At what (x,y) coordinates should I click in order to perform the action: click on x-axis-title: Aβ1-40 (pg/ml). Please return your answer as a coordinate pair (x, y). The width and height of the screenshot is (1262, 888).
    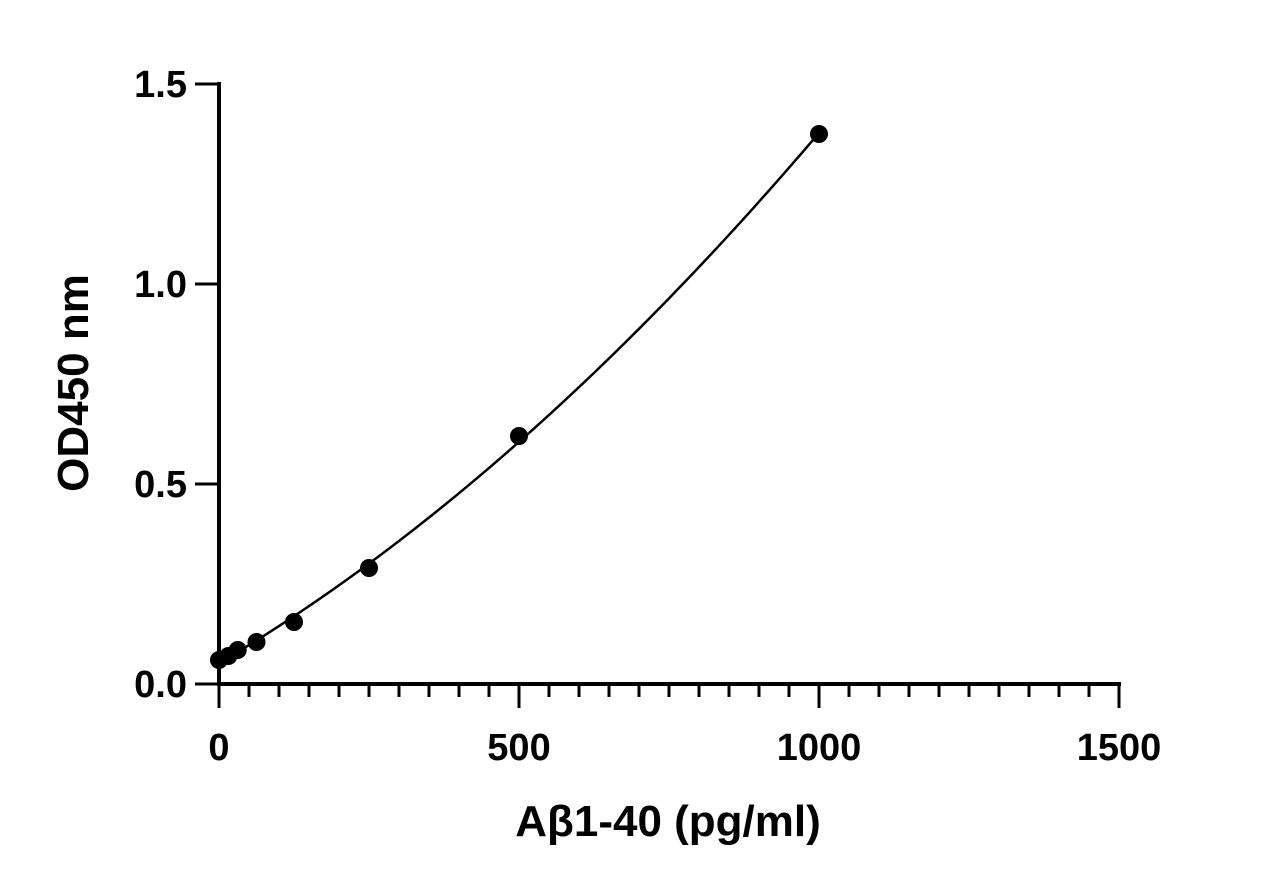
    Looking at the image, I should click on (668, 821).